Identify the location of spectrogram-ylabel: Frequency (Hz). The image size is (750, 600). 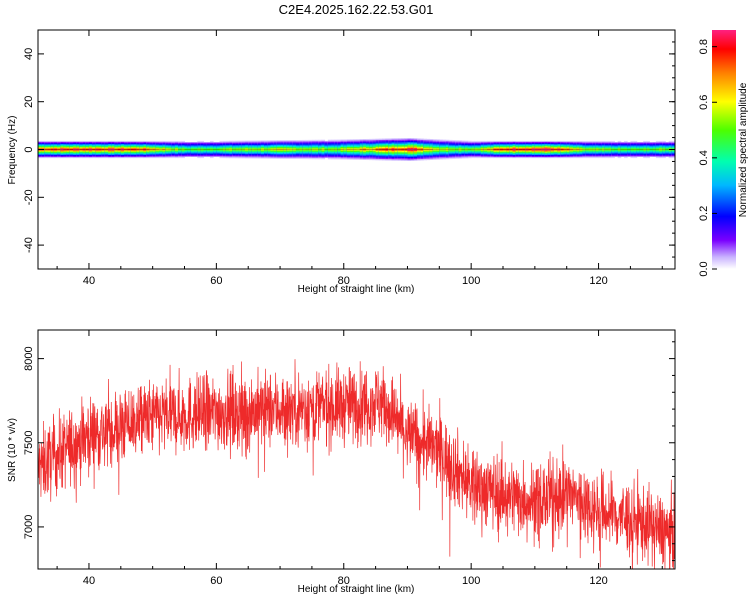
(12, 150).